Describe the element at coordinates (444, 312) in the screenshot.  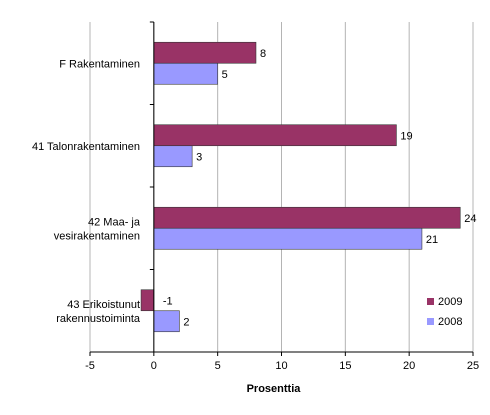
I see `legend: 2009 2008` at that location.